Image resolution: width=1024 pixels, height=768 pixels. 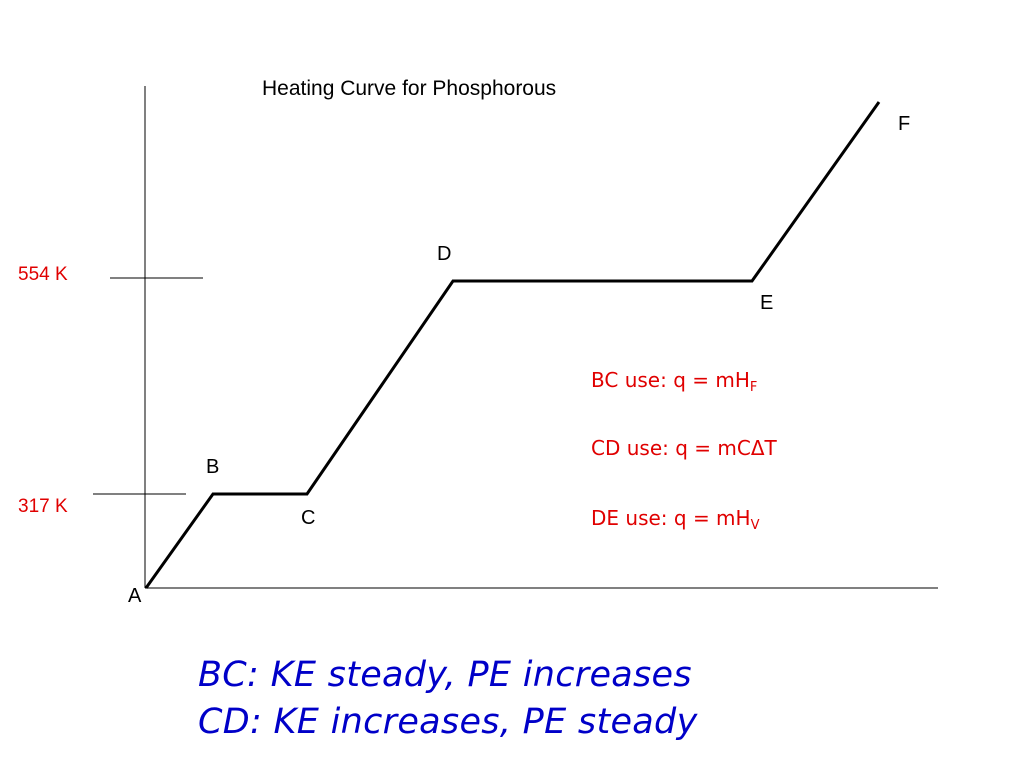 I want to click on equation-de: DE use: q = mHV, so click(x=675, y=519).